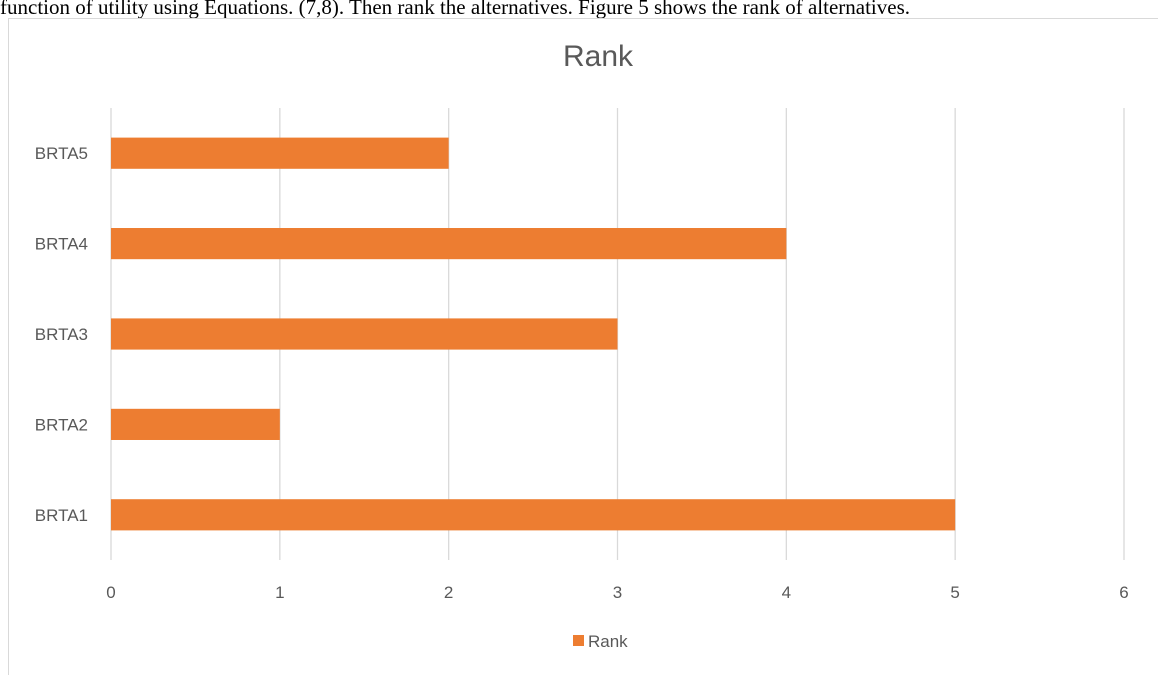 Image resolution: width=1158 pixels, height=675 pixels. I want to click on x-tick-label: 0, so click(110, 592).